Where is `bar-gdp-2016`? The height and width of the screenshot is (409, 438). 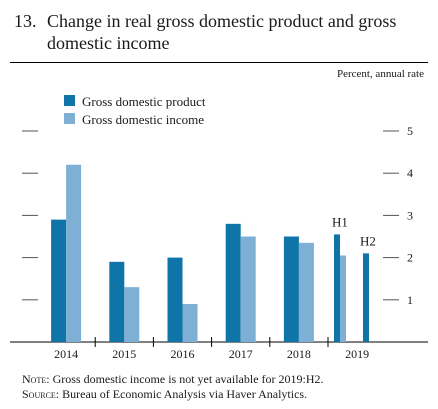 bar-gdp-2016 is located at coordinates (175, 299).